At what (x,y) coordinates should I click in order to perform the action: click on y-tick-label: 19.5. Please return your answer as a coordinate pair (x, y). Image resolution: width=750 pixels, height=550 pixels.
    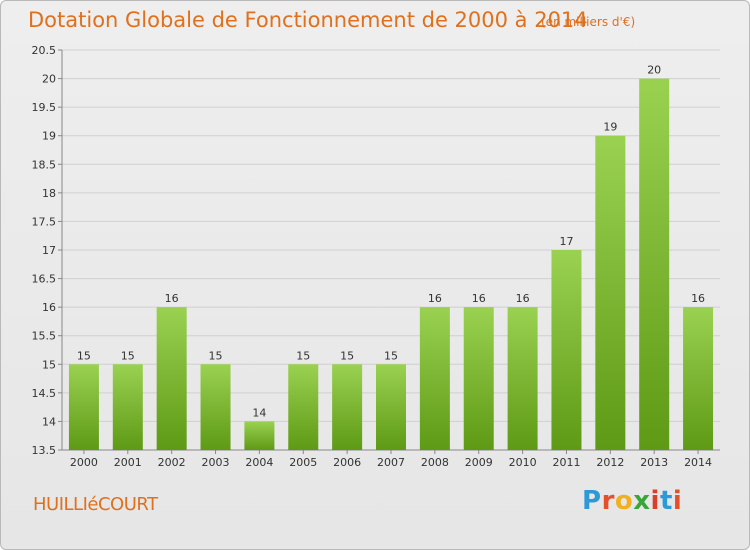
    Looking at the image, I should click on (44, 107).